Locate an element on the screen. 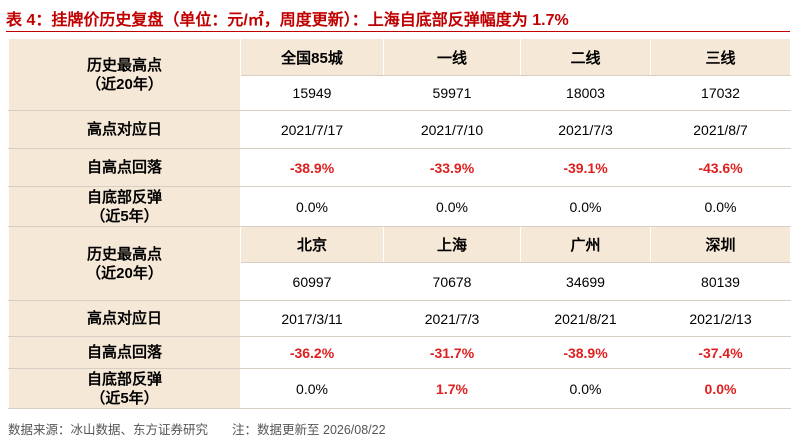 This screenshot has height=444, width=796. column-header: 二线 is located at coordinates (585, 57).